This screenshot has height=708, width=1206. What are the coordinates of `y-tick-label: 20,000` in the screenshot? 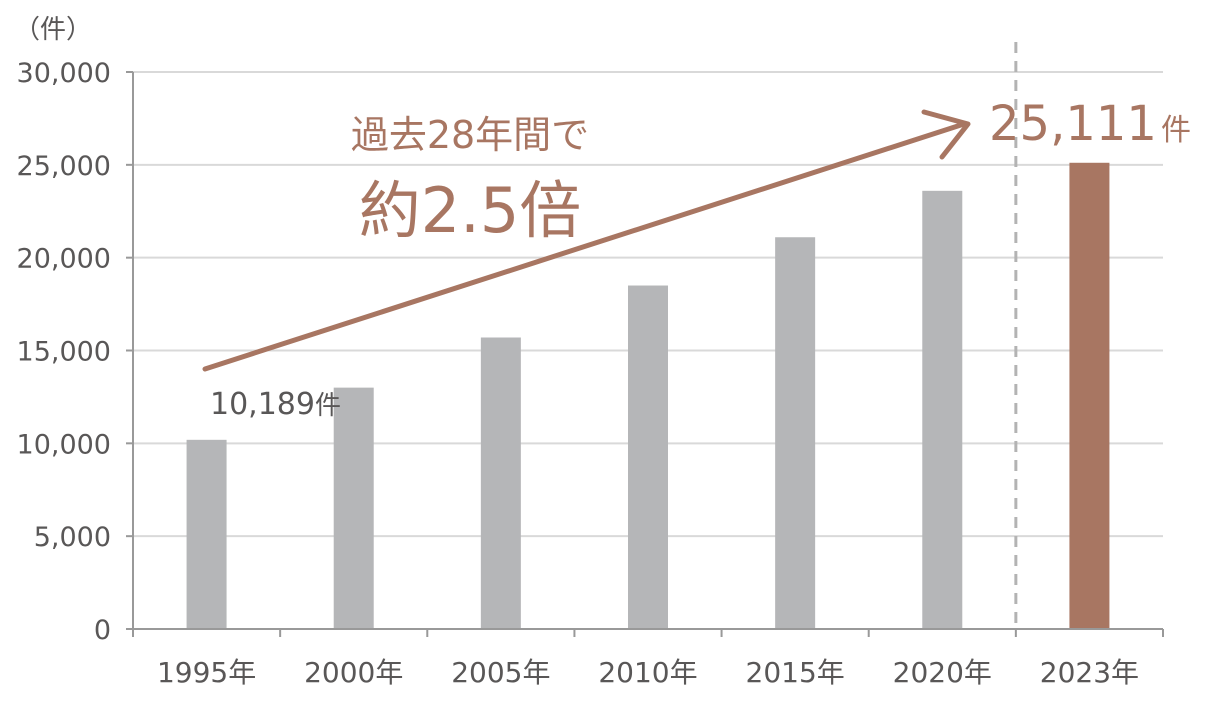 It's located at (64, 259).